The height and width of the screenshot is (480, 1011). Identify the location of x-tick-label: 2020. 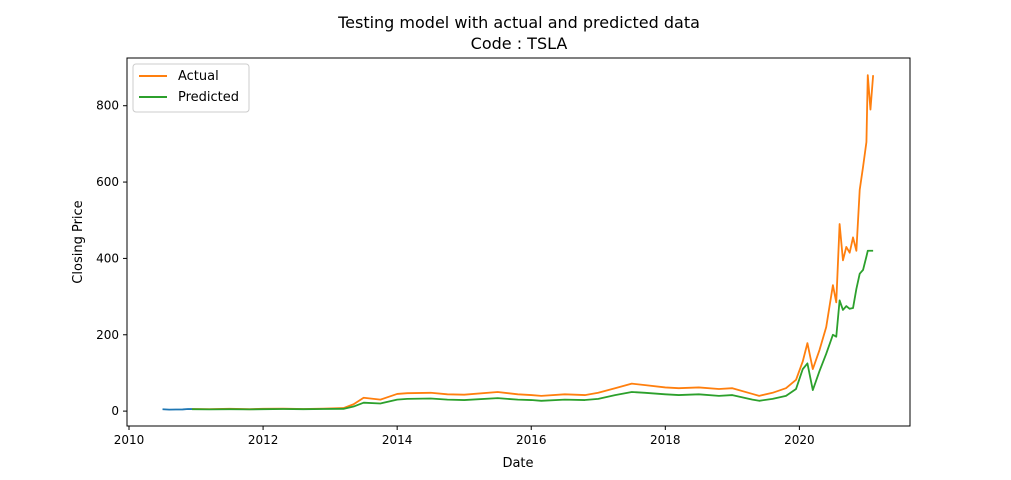
(799, 440).